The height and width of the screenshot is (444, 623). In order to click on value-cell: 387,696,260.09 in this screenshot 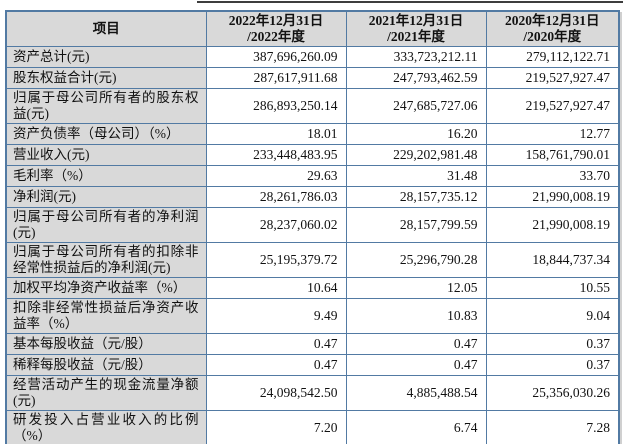, I will do `click(276, 57)`.